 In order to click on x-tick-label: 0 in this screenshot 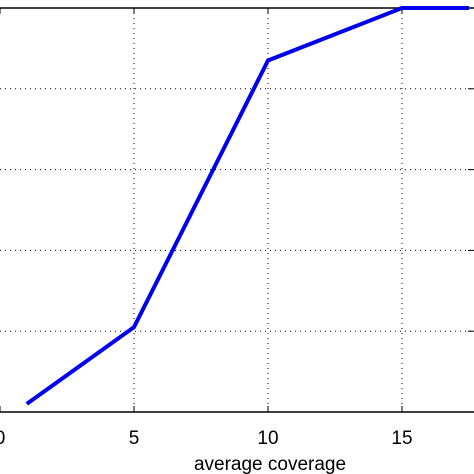, I will do `click(2, 438)`.